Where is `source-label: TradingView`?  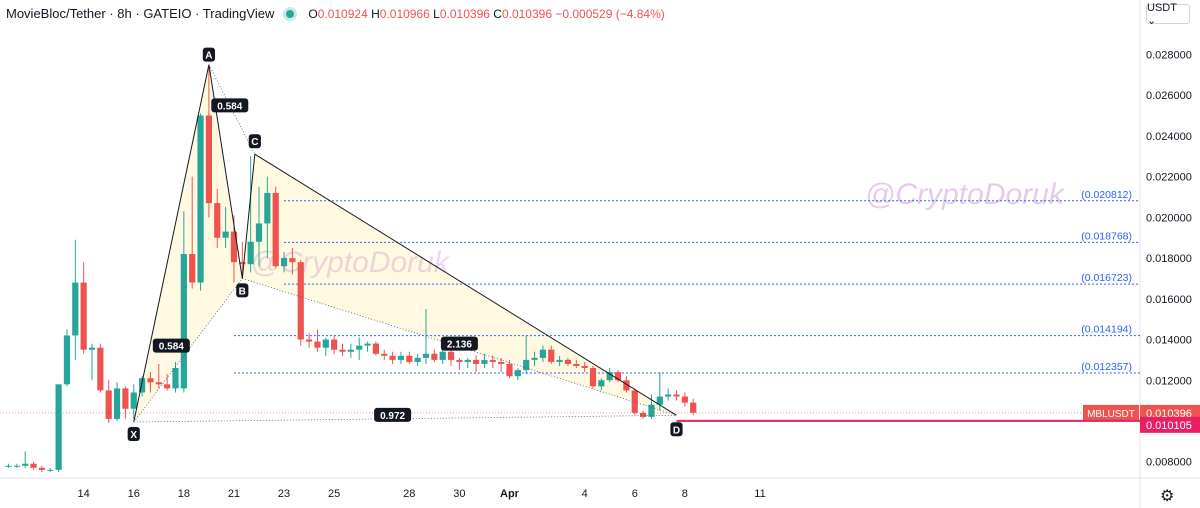 source-label: TradingView is located at coordinates (238, 13).